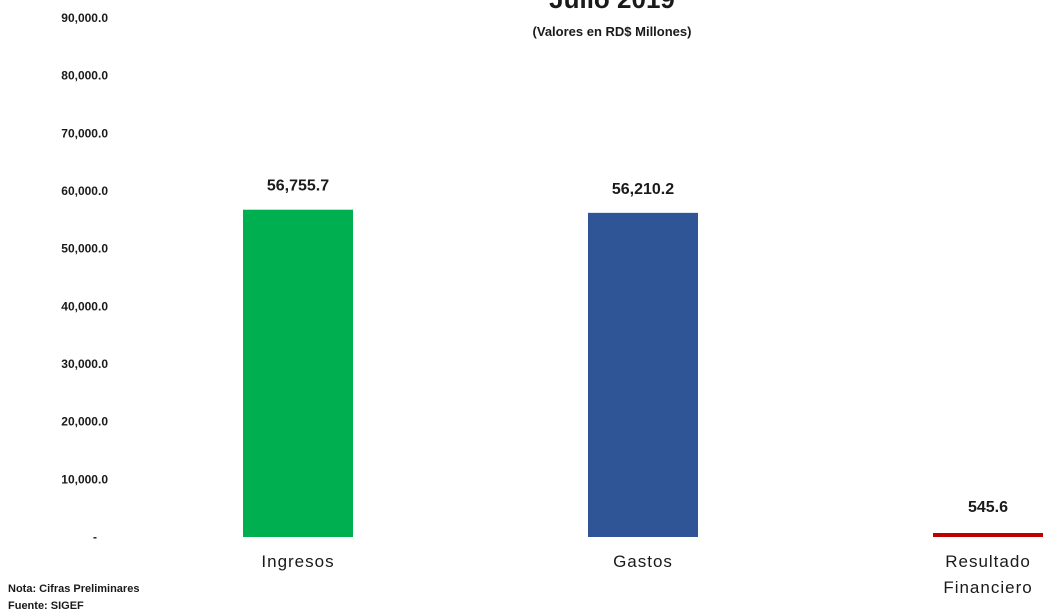 This screenshot has height=615, width=1052. Describe the element at coordinates (612, 31) in the screenshot. I see `chart-subtitle: (Valores en RD$ Millones)` at that location.